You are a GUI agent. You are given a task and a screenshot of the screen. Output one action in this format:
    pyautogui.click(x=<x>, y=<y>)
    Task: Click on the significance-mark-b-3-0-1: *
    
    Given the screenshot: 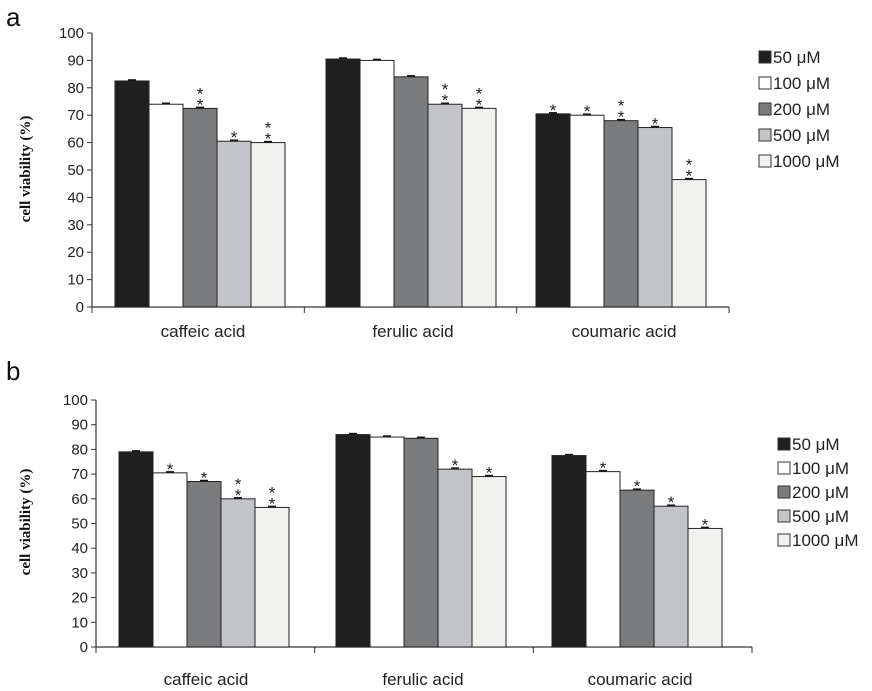 What is the action you would take?
    pyautogui.click(x=238, y=495)
    